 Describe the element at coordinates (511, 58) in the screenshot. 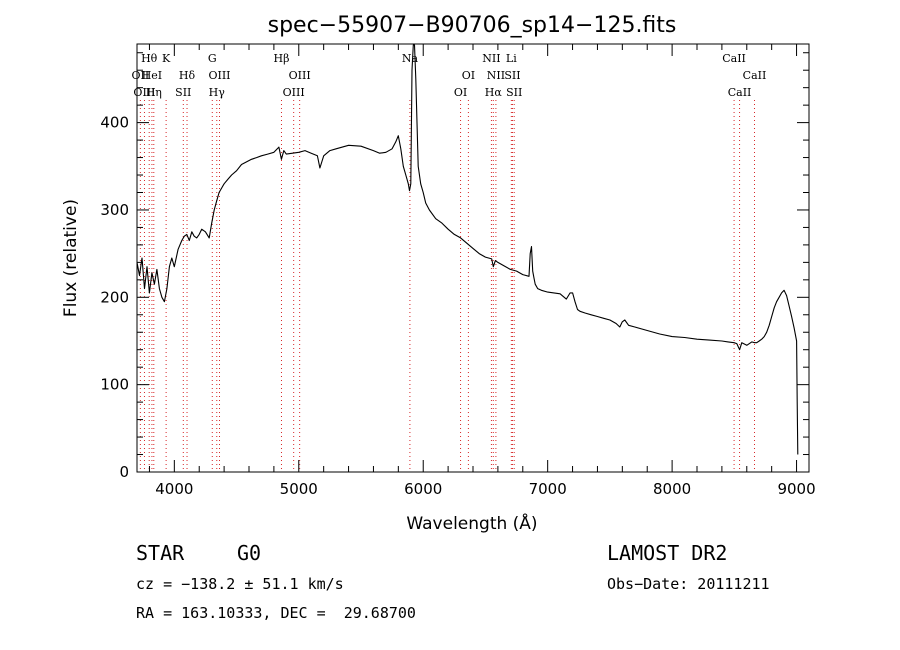

I see `line-marker-label: Li` at that location.